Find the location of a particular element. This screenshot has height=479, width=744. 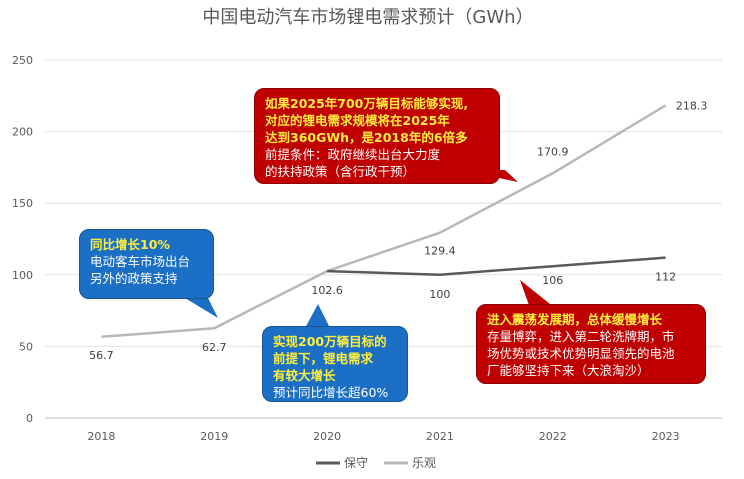

legend-label: 保守 is located at coordinates (356, 463).